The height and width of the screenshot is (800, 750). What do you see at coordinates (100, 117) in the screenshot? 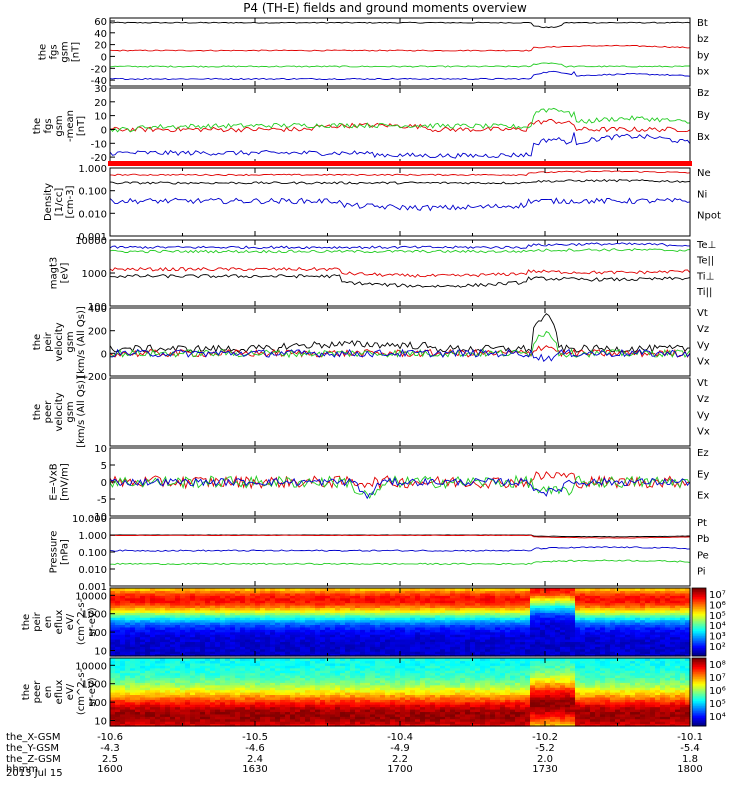
I see `y-tick-label: 10` at bounding box center [100, 117].